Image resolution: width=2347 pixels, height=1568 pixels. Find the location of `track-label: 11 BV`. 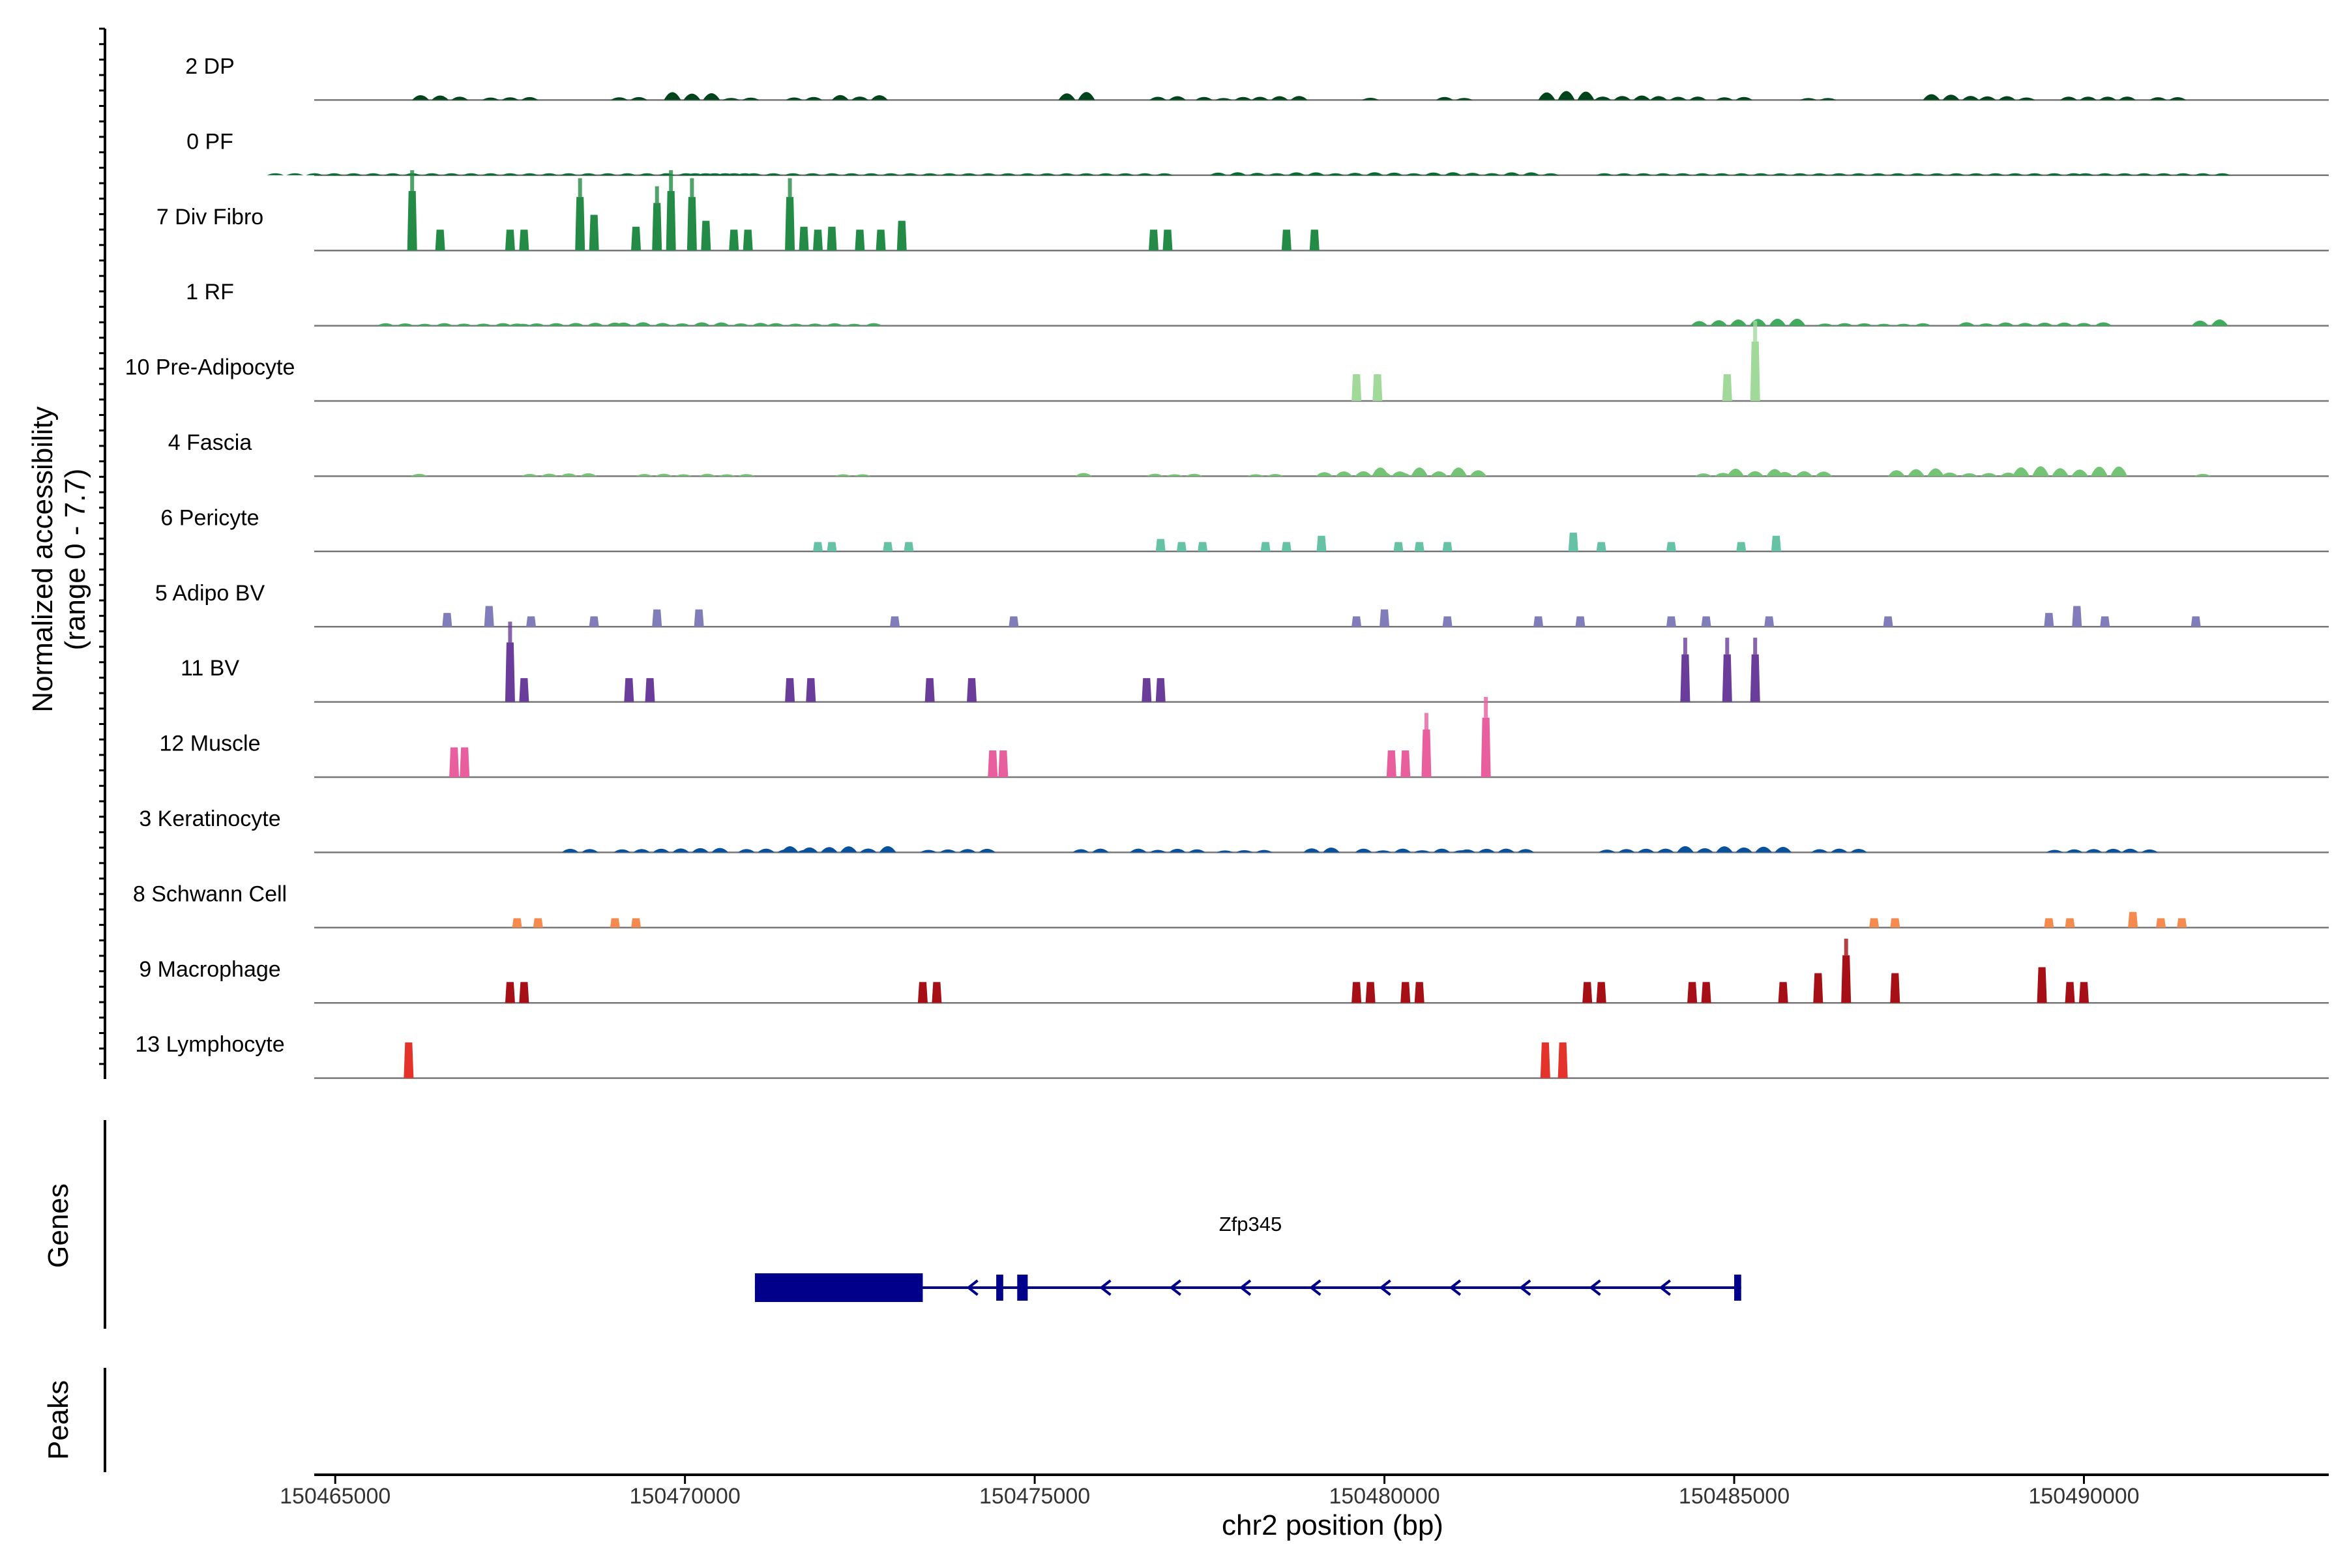

track-label: 11 BV is located at coordinates (210, 668).